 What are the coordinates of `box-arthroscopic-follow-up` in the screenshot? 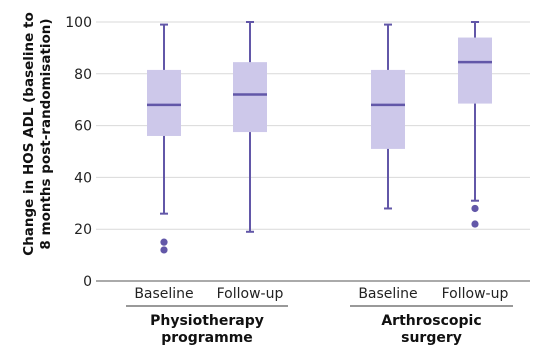 It's located at (475, 124).